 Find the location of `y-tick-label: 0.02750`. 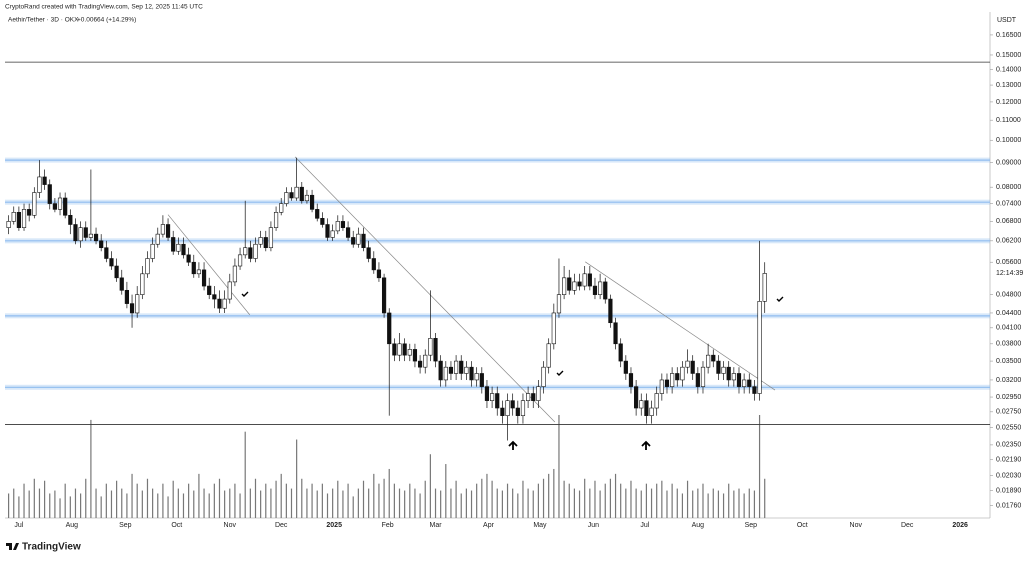

y-tick-label: 0.02750 is located at coordinates (1008, 412).